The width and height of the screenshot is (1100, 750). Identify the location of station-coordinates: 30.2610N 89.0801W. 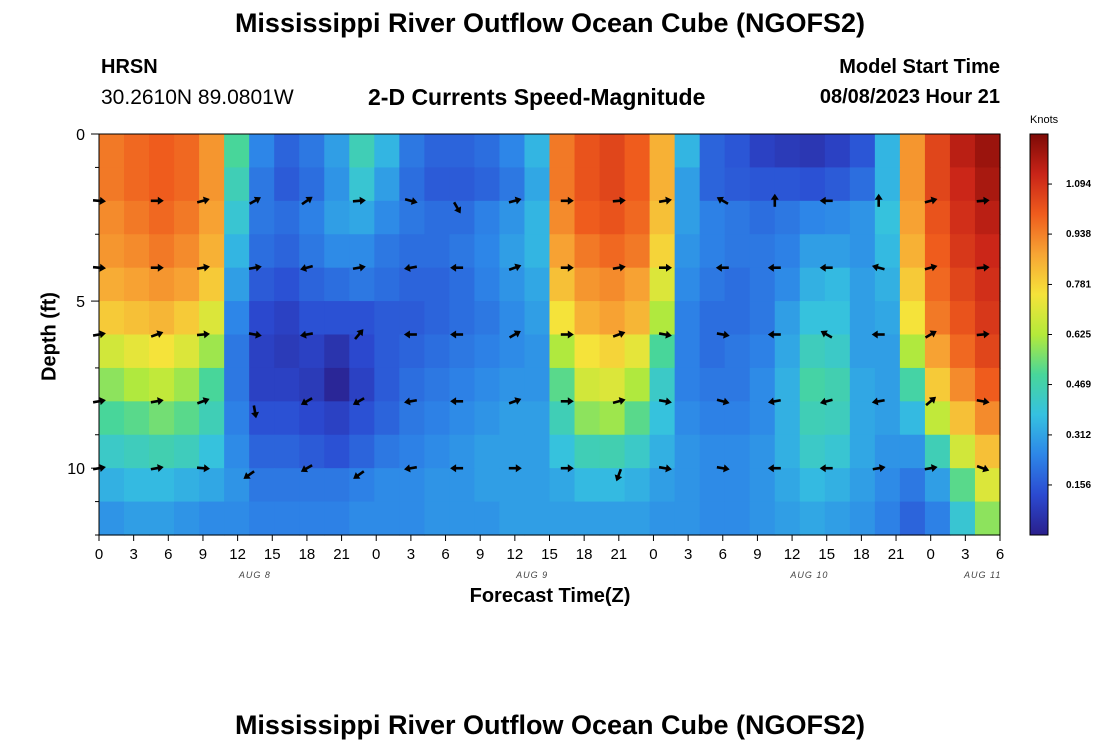
(197, 97).